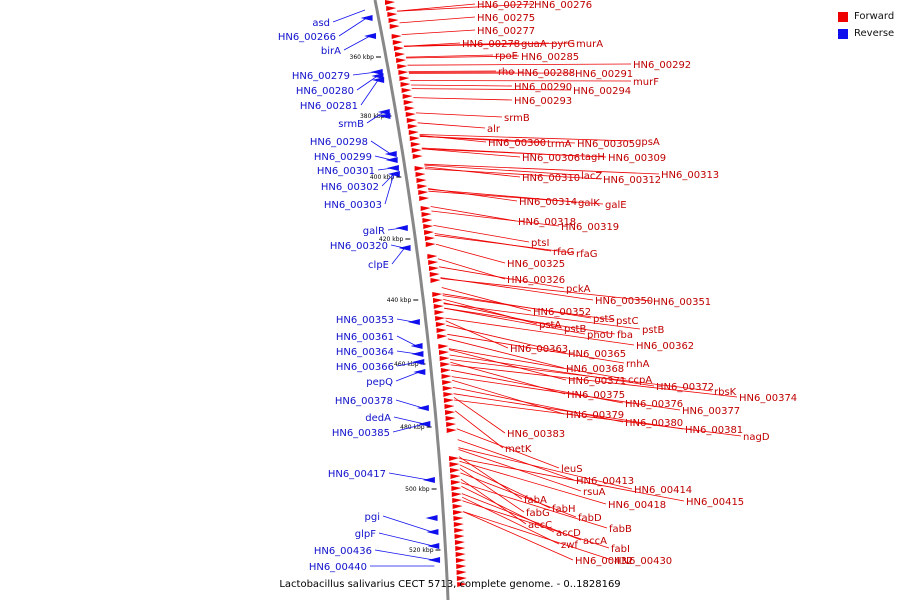 The image size is (900, 604). Describe the element at coordinates (536, 264) in the screenshot. I see `forward-gene-label: HN6_00325` at that location.